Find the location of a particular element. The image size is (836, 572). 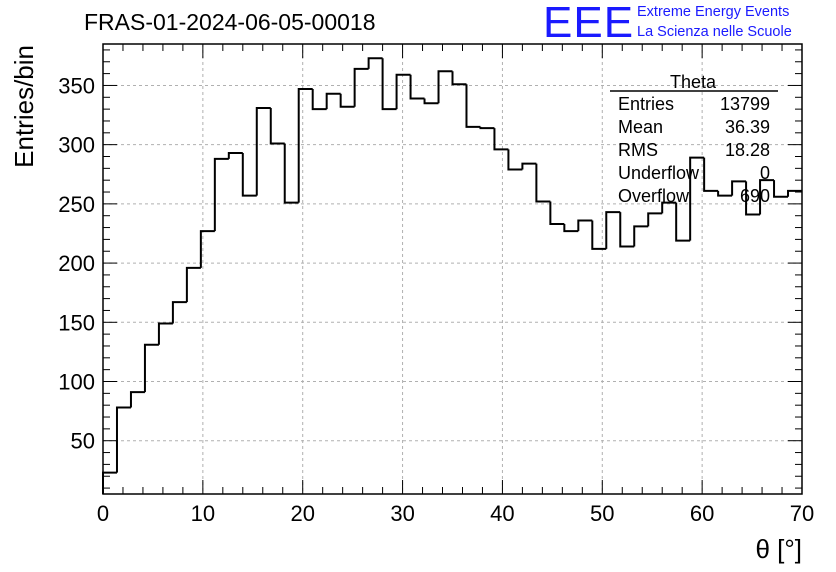

stats-value-entries: 13799 is located at coordinates (745, 104).